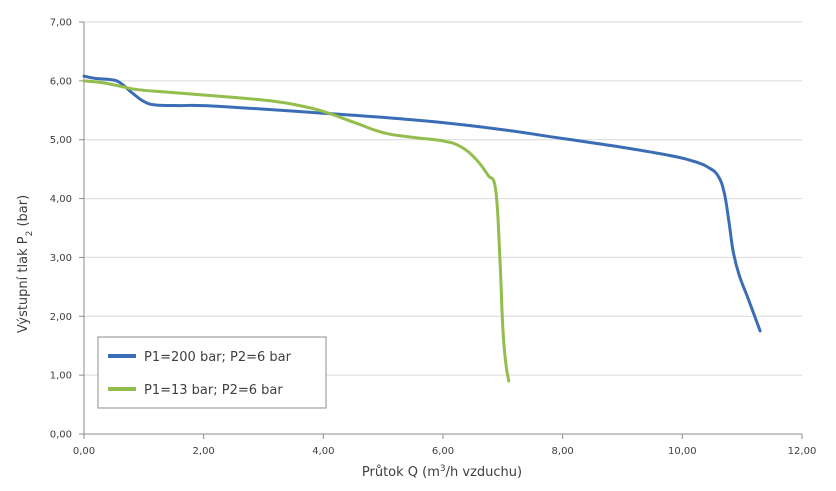 This screenshot has width=836, height=491. I want to click on y-tick-label: 1,00, so click(61, 376).